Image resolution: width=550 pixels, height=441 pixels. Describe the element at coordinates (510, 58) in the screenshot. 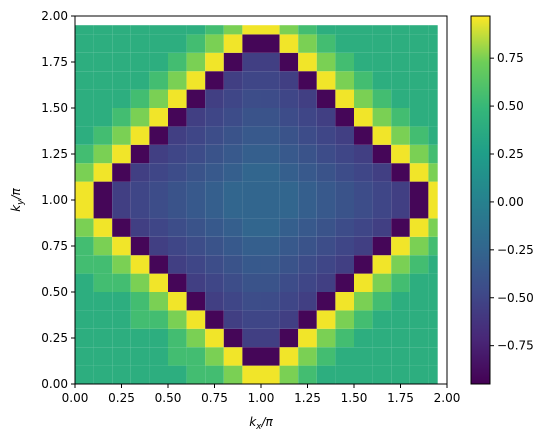

I see `colorbar-tick-label: 0.75` at that location.